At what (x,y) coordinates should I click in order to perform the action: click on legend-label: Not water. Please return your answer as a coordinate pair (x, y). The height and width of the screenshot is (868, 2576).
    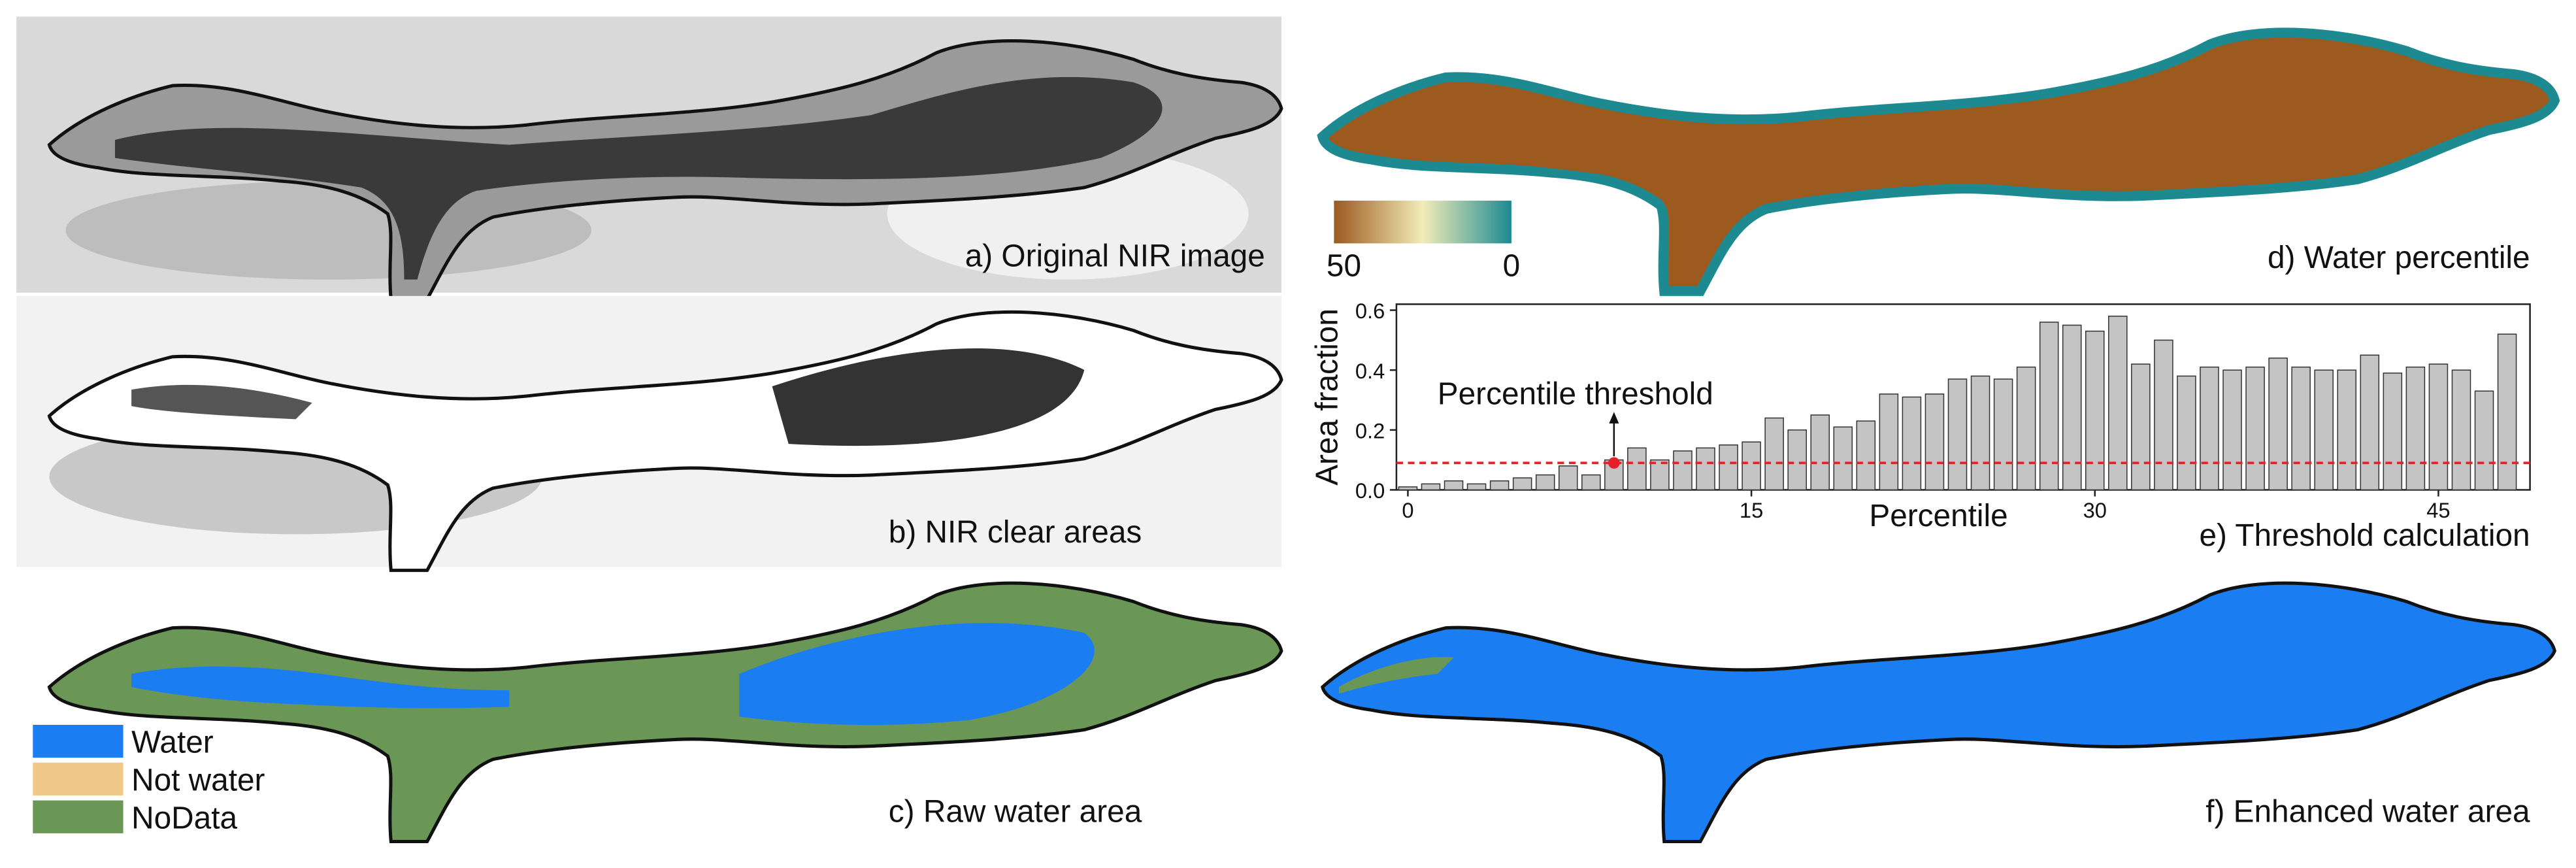
    Looking at the image, I should click on (198, 781).